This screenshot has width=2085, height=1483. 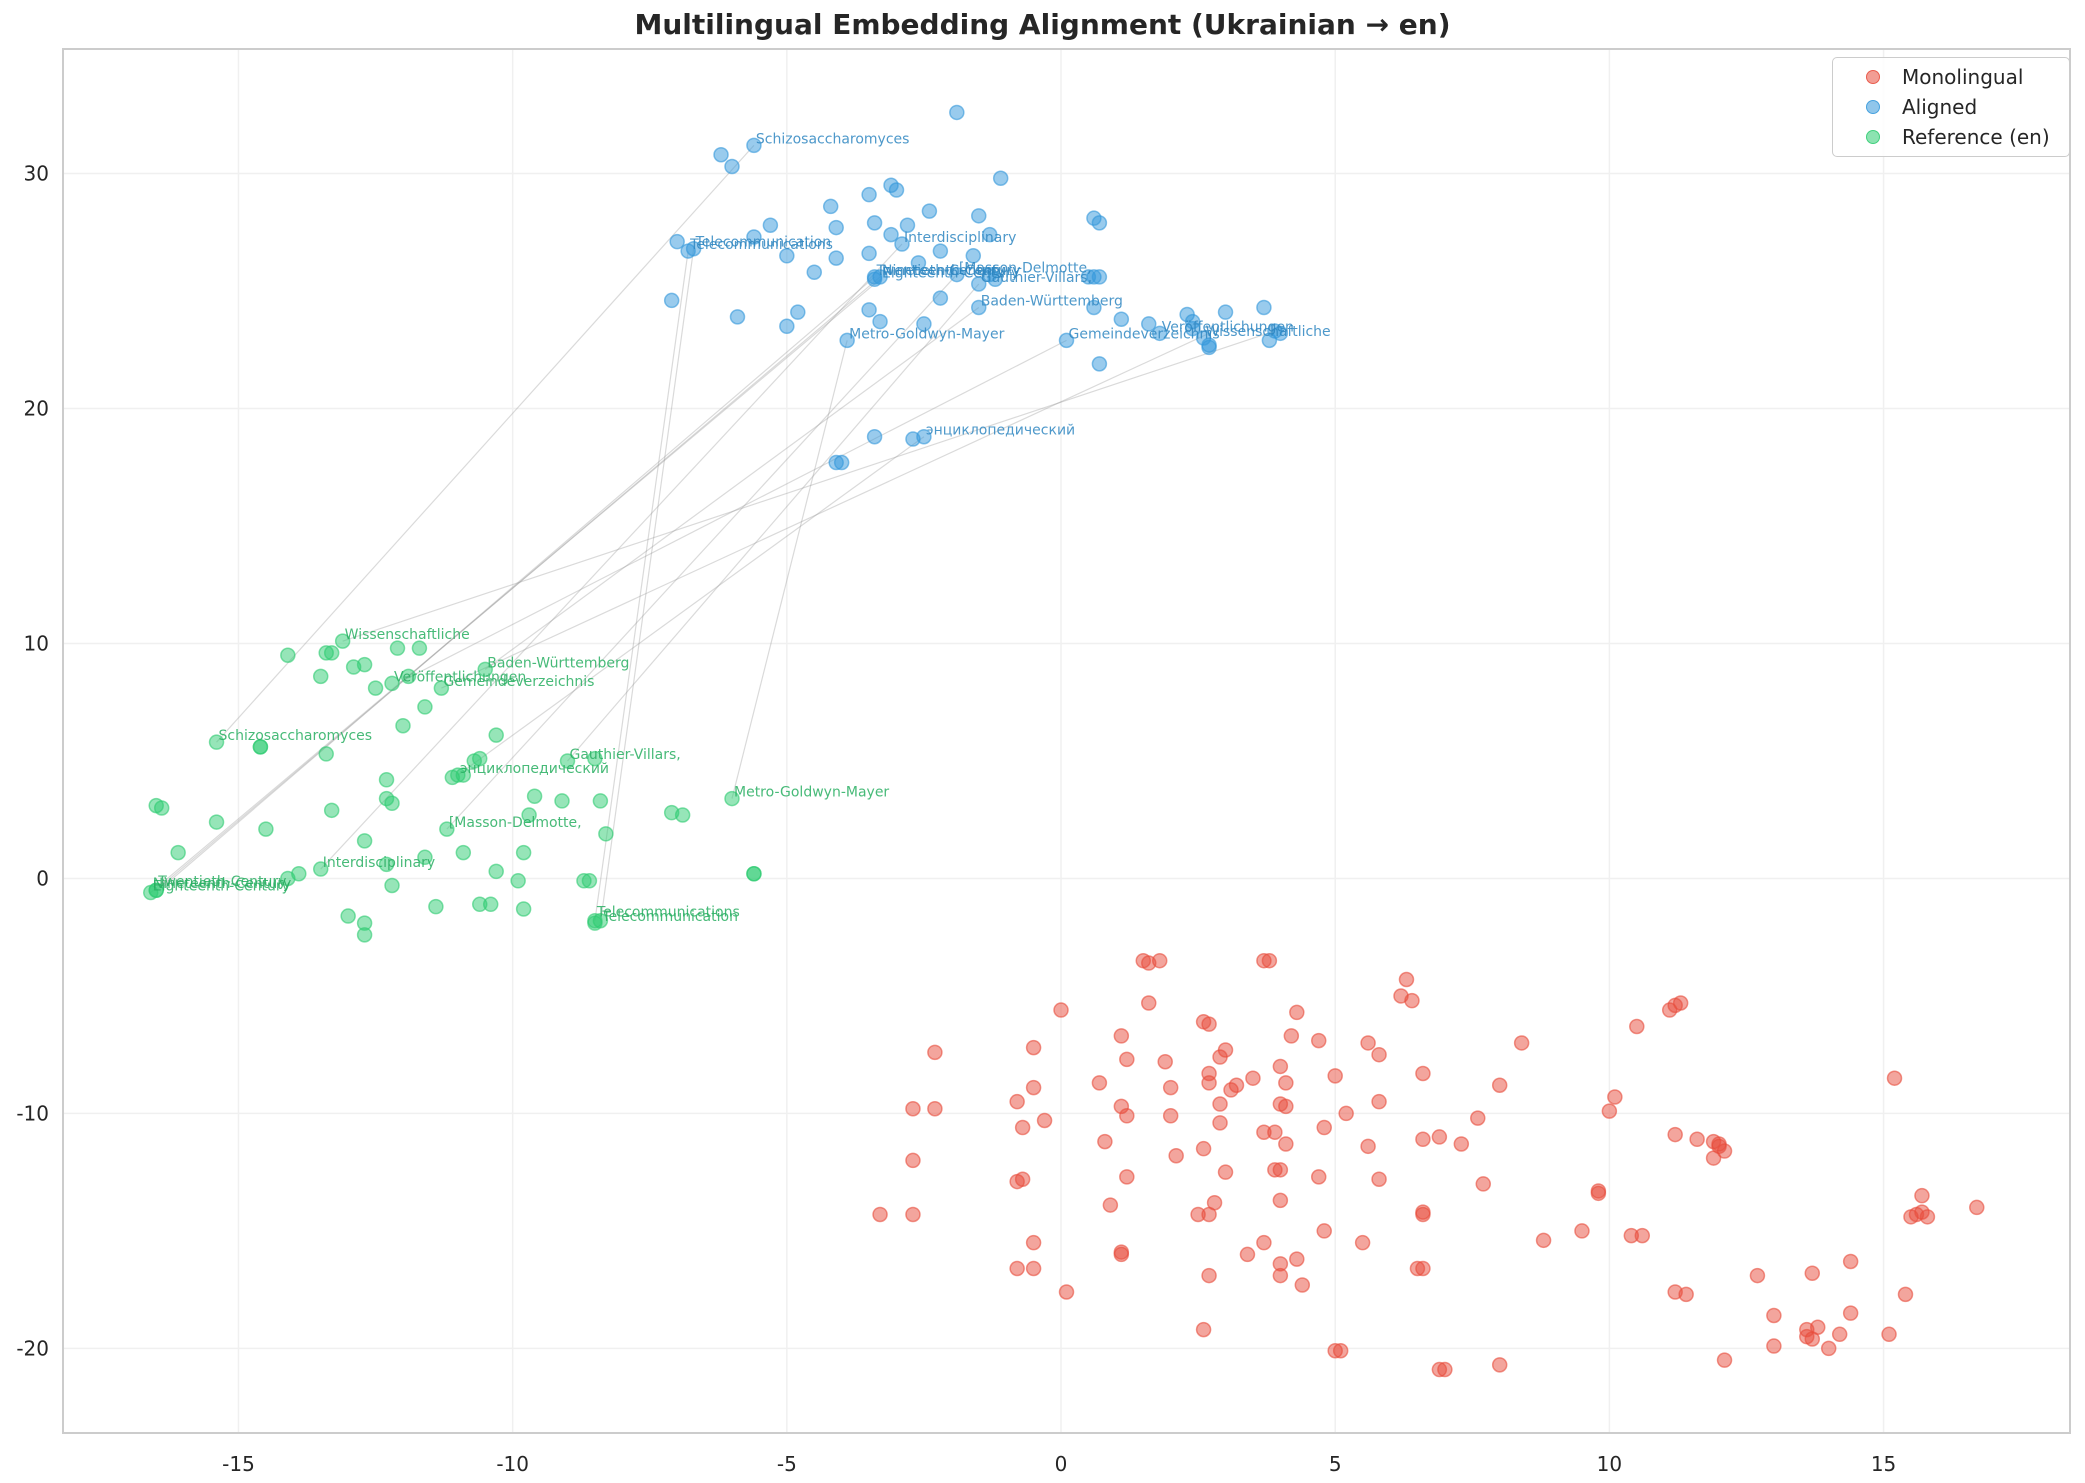 I want to click on legend-label: Aligned, so click(x=1940, y=107).